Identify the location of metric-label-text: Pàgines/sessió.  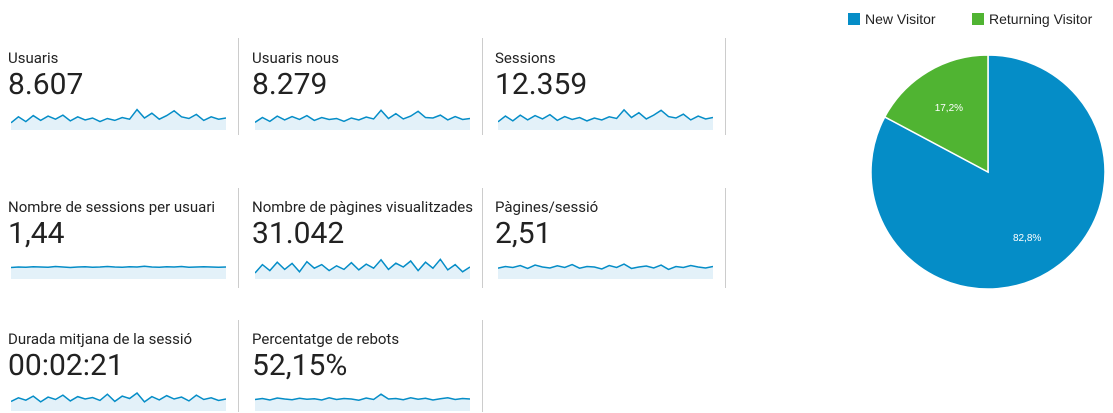
(547, 207).